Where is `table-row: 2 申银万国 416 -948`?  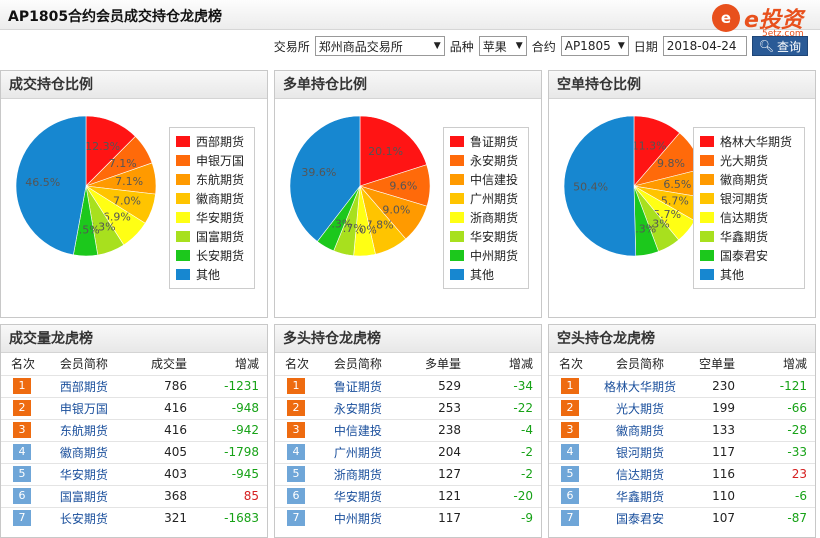 table-row: 2 申银万国 416 -948 is located at coordinates (134, 407).